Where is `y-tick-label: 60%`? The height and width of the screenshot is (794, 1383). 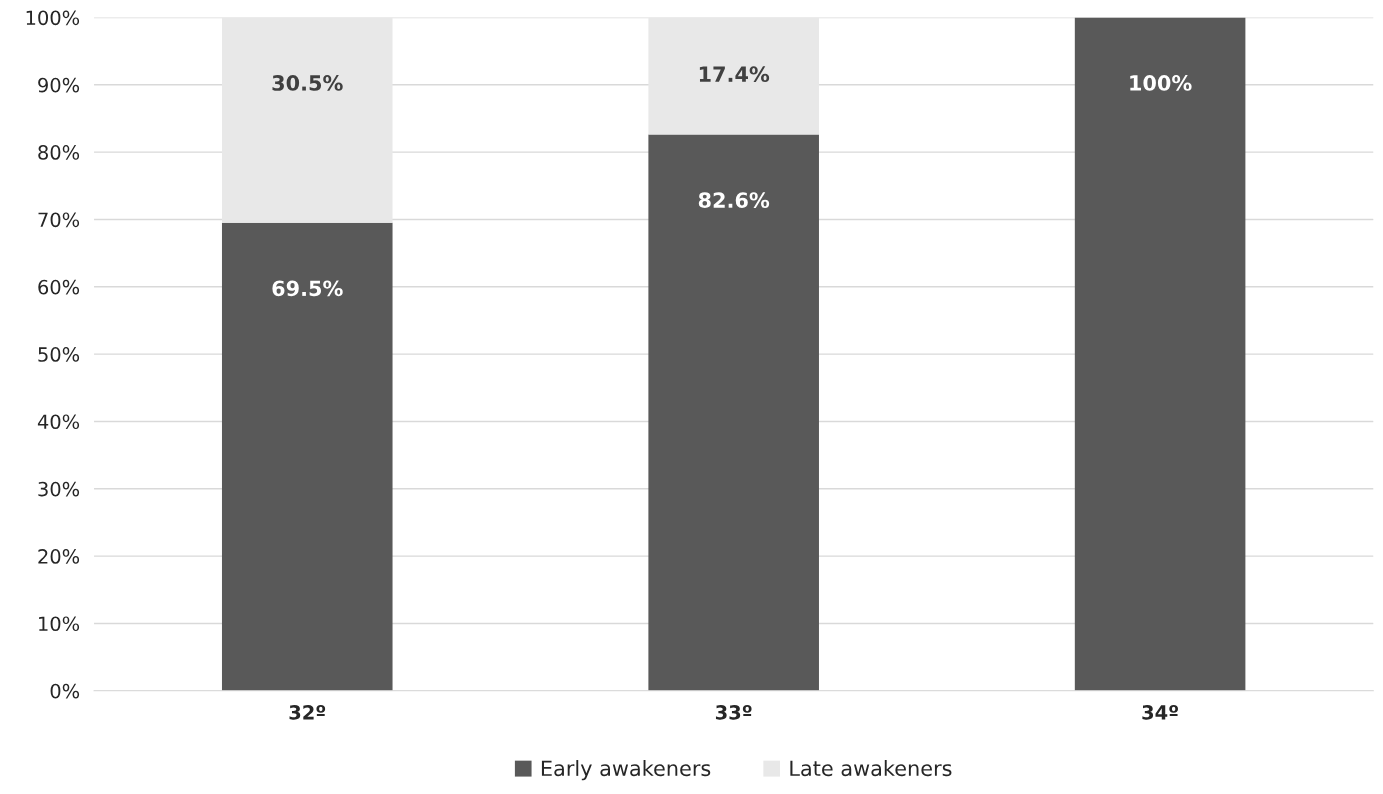
y-tick-label: 60% is located at coordinates (59, 287).